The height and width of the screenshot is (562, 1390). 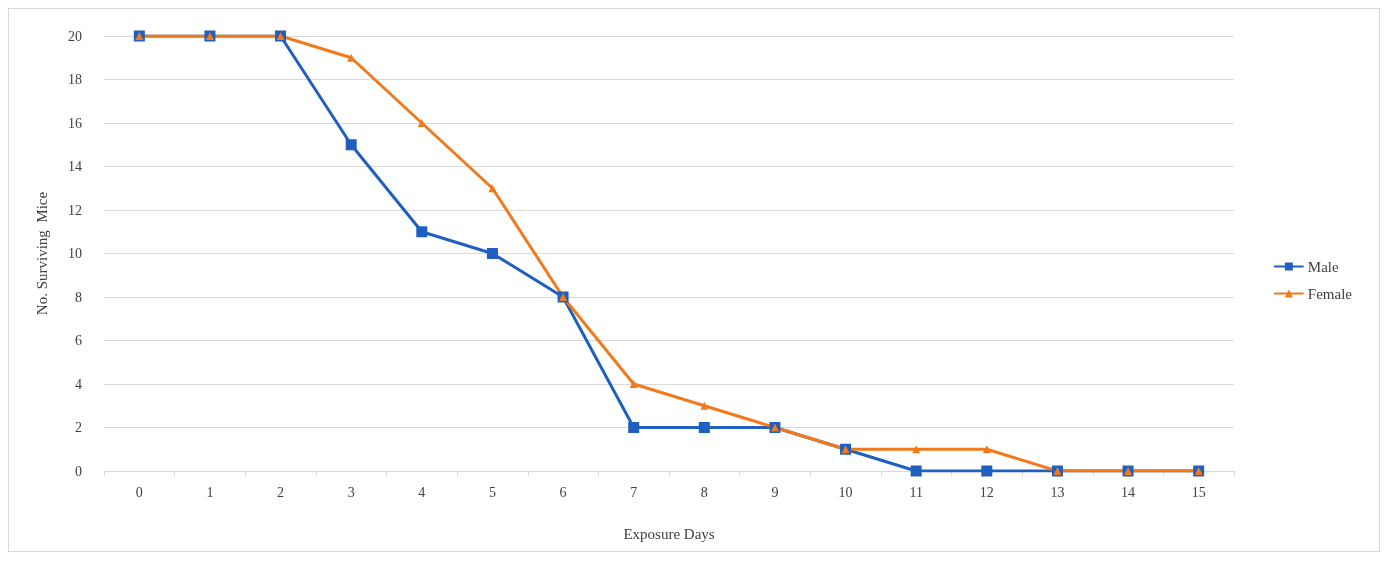 What do you see at coordinates (422, 492) in the screenshot?
I see `x-tick-label: 4` at bounding box center [422, 492].